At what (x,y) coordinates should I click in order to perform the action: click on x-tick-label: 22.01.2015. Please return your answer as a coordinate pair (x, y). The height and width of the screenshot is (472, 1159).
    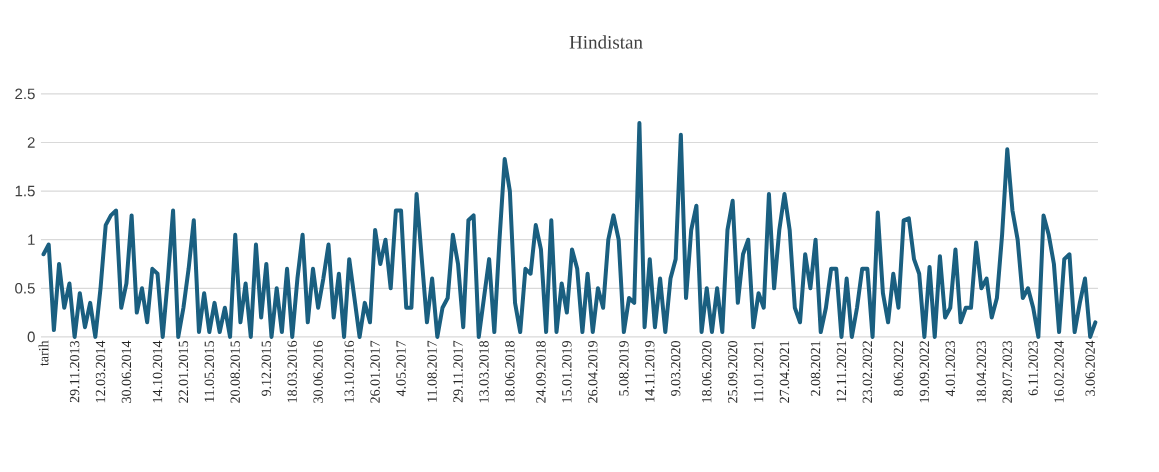
    Looking at the image, I should click on (183, 371).